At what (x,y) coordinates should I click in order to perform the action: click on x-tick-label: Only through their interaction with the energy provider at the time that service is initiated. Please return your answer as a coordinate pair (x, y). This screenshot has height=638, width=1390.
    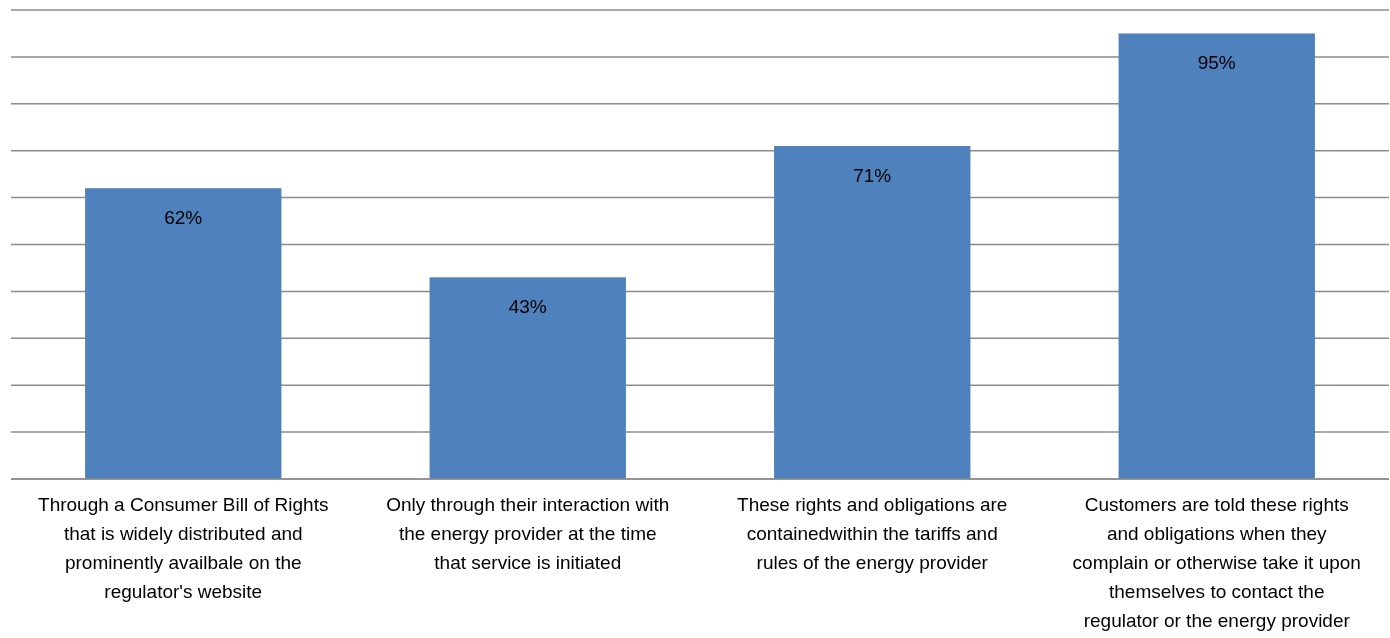
    Looking at the image, I should click on (528, 533).